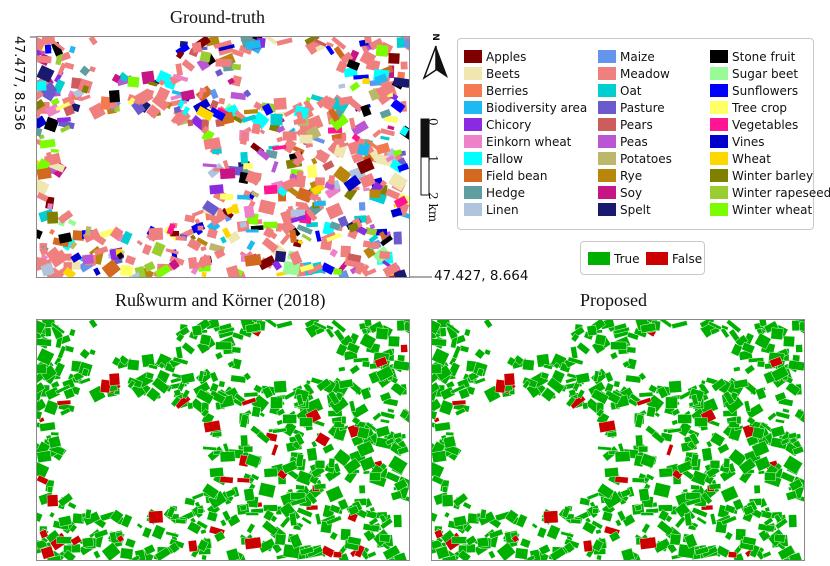 The image size is (830, 566). Describe the element at coordinates (494, 192) in the screenshot. I see `legend-item-hedge: Hedge` at that location.